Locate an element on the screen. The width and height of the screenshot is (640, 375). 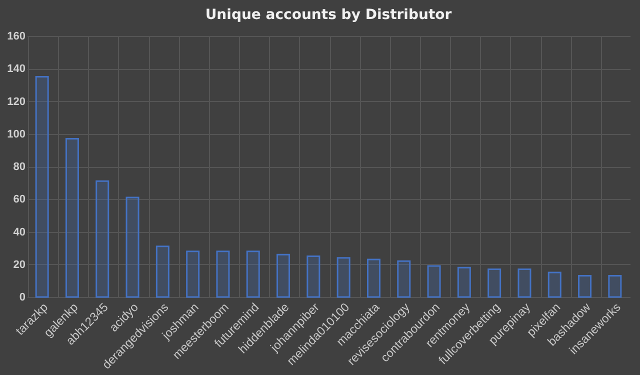
chart-title: Unique accounts by Distributor is located at coordinates (328, 15).